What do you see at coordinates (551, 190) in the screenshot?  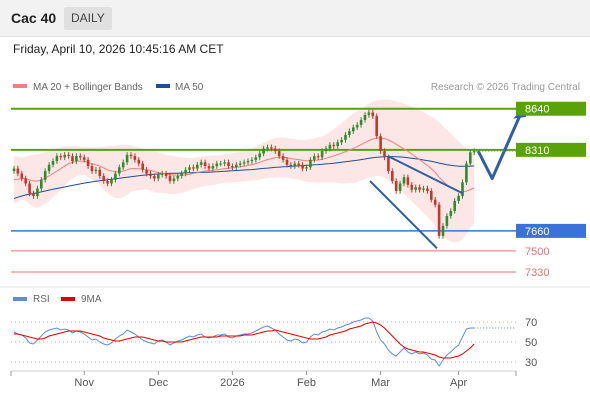 I see `level-labels: 8640 8310 7660 7500 7330` at bounding box center [551, 190].